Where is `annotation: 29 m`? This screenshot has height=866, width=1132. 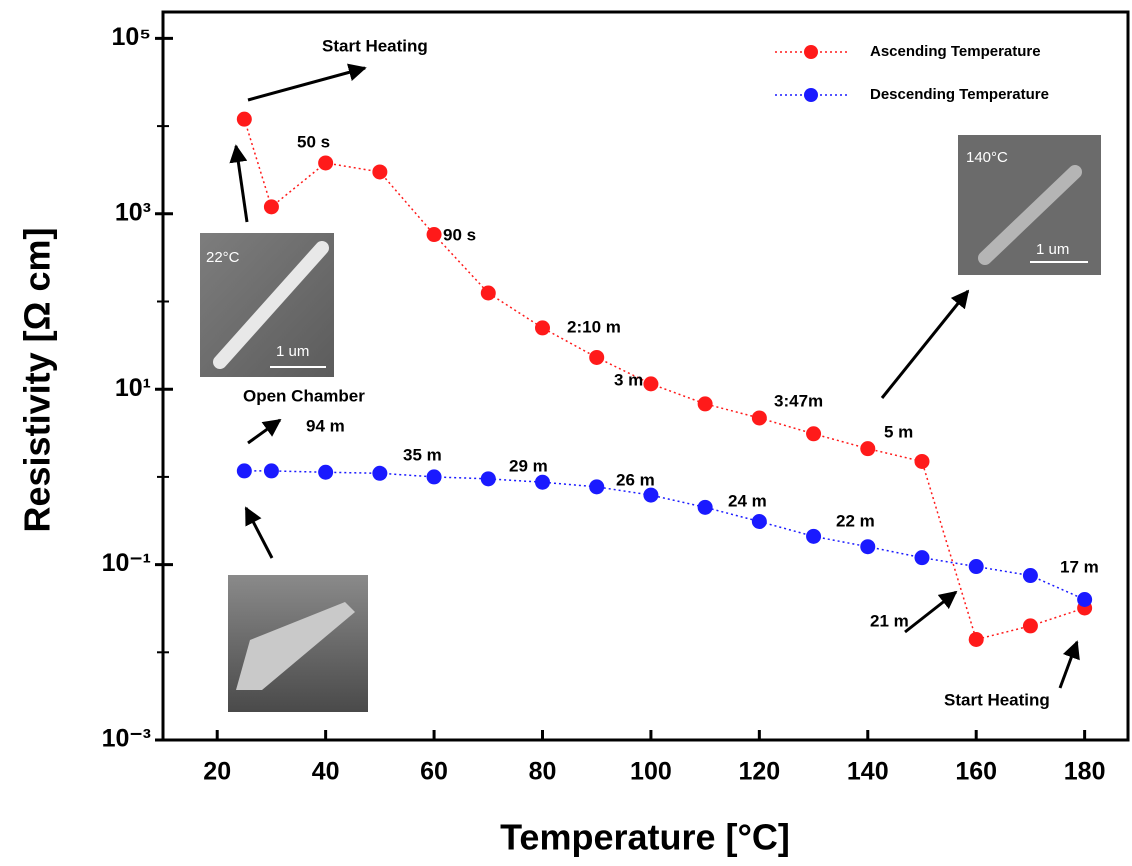 annotation: 29 m is located at coordinates (528, 465).